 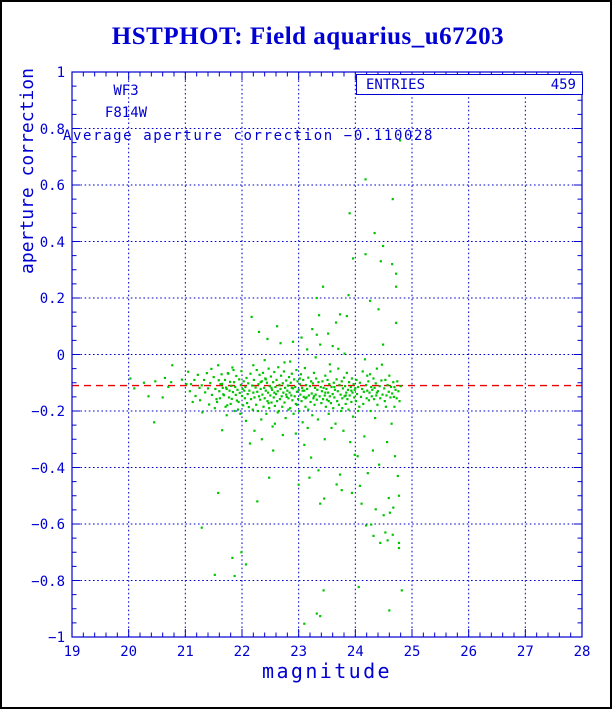 I want to click on camera-label: WF3, so click(x=126, y=91).